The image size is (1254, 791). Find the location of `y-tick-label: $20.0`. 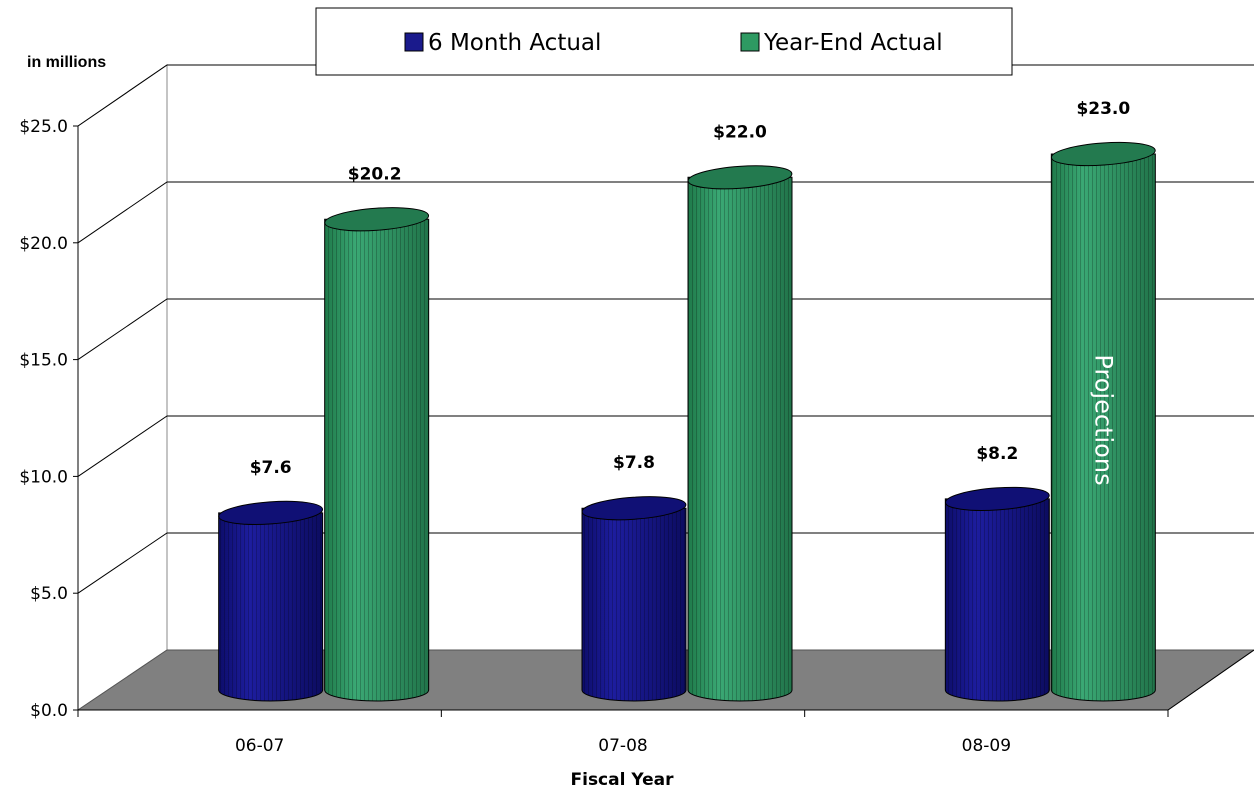

y-tick-label: $20.0 is located at coordinates (43, 244).